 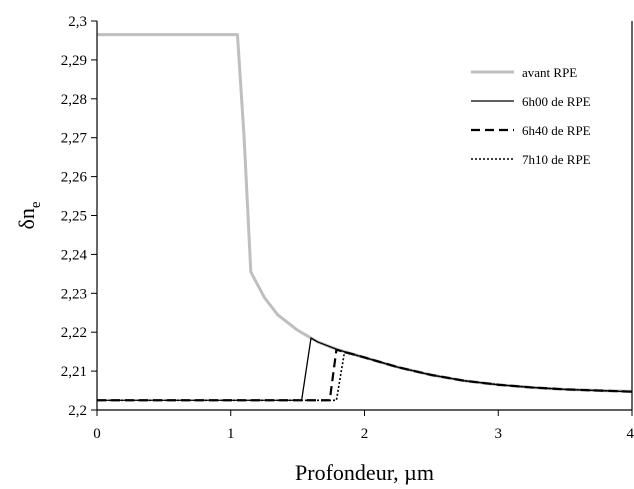 What do you see at coordinates (77, 22) in the screenshot?
I see `y-tick-label: 2,3` at bounding box center [77, 22].